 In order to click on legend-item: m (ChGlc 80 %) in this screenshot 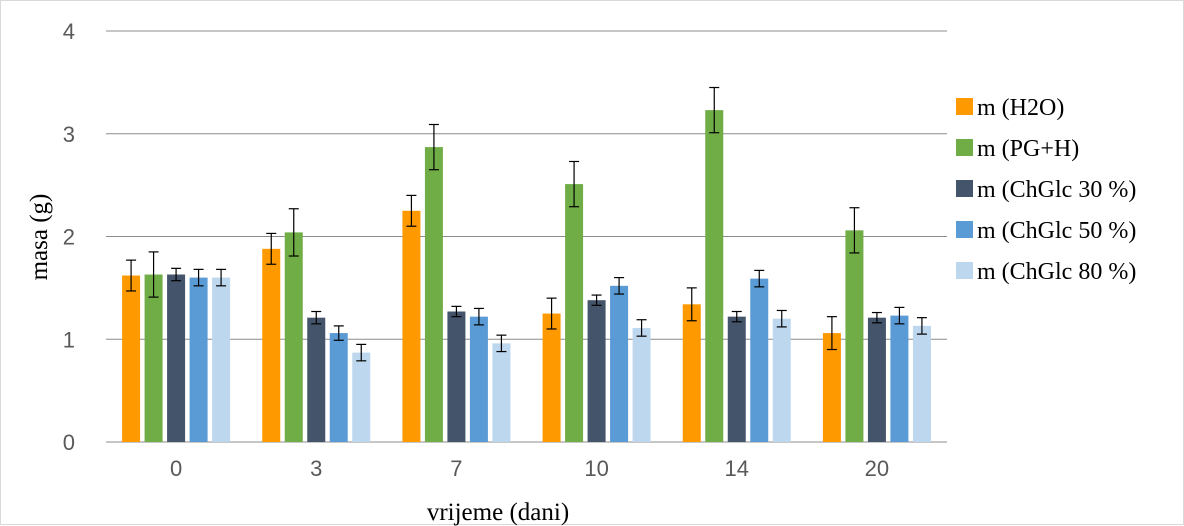, I will do `click(1046, 272)`.